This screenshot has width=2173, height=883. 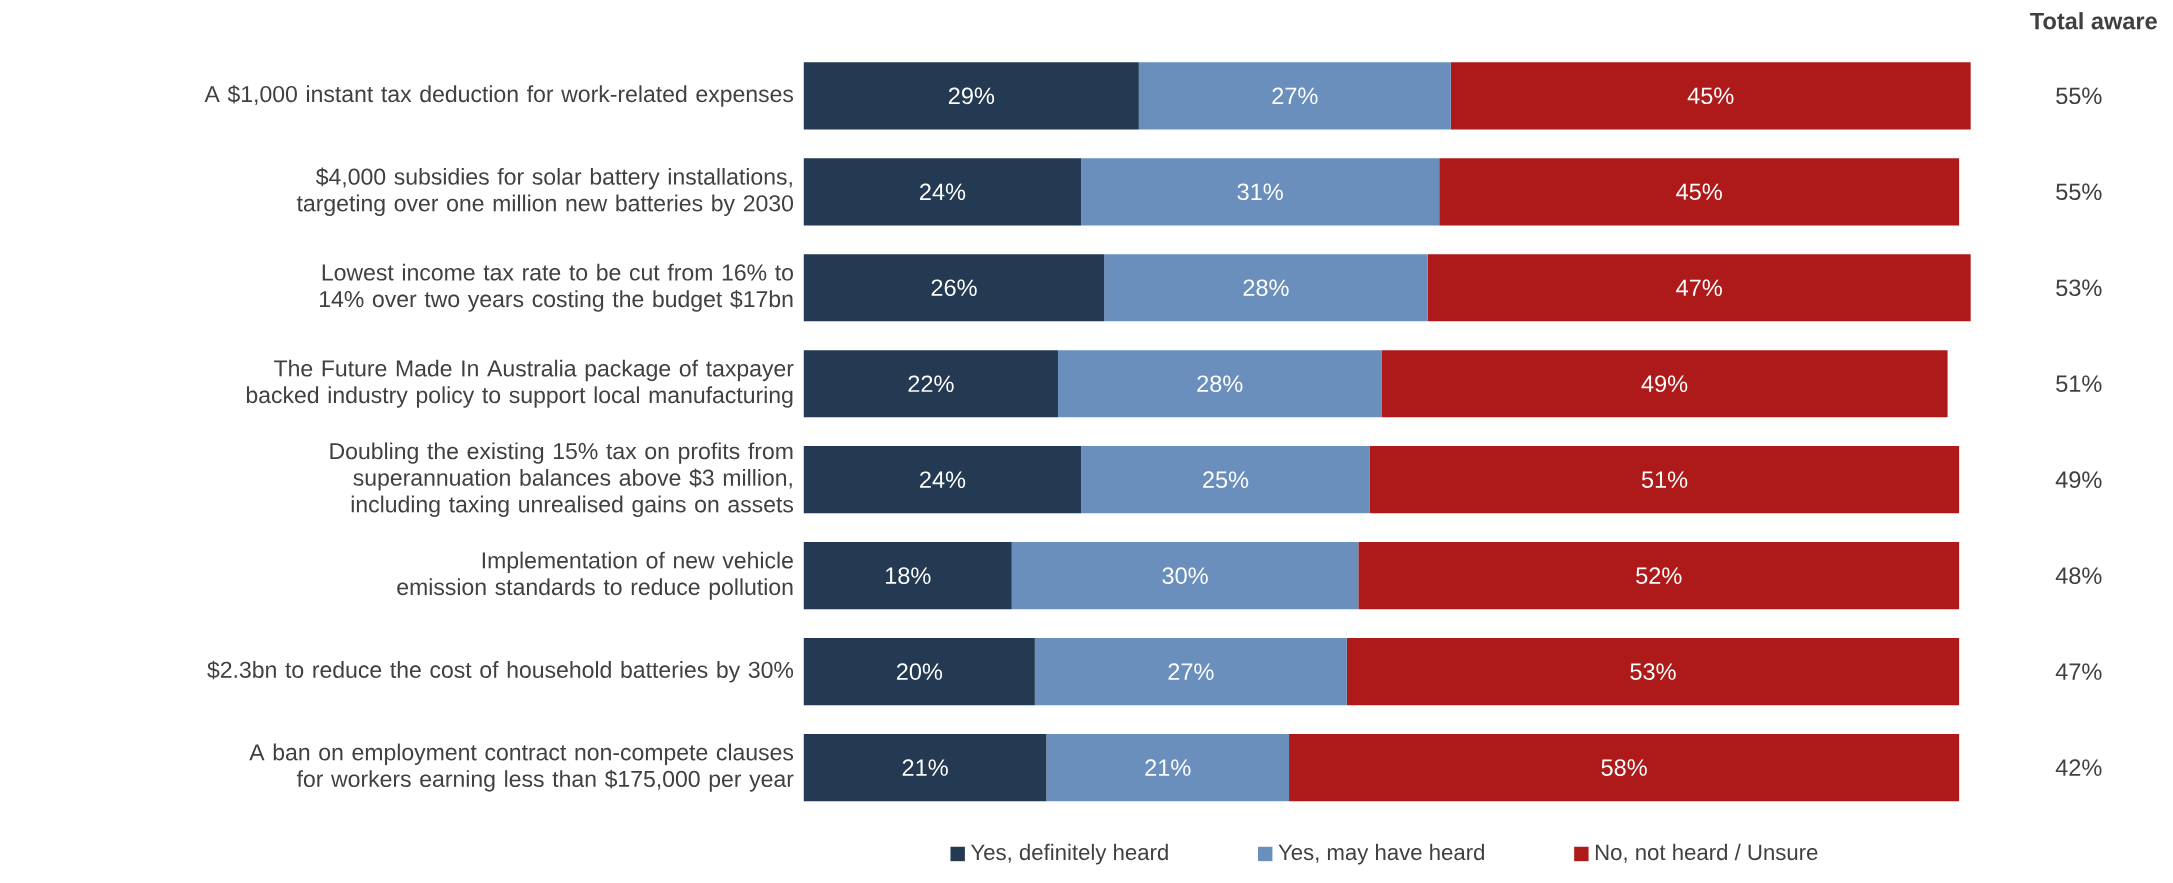 I want to click on y-tick-label: A ban on employment contract non-compete clauses for workers earning less than $175,000 per year, so click(x=521, y=767).